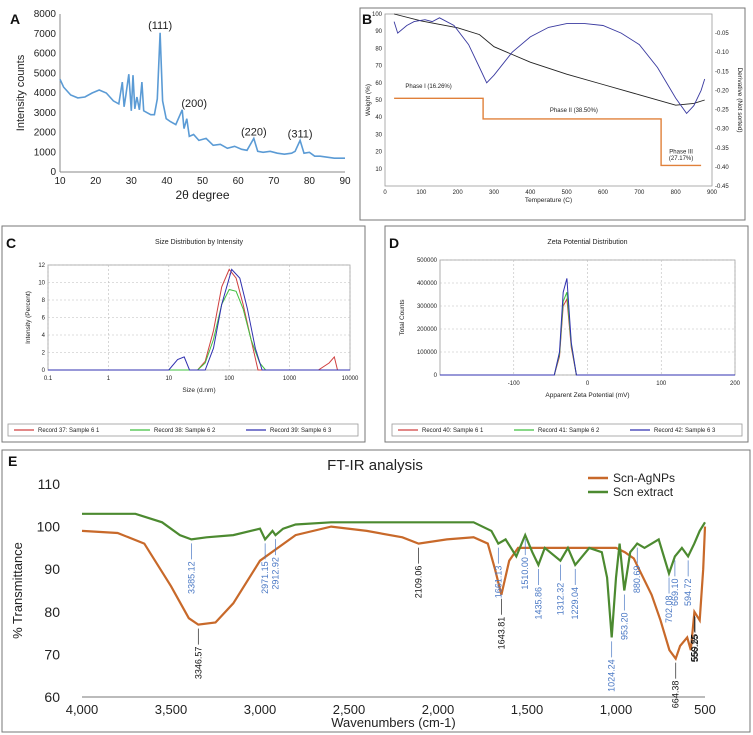 Image resolution: width=753 pixels, height=735 pixels. I want to click on e-peak-label: 3385.12, so click(191, 577).